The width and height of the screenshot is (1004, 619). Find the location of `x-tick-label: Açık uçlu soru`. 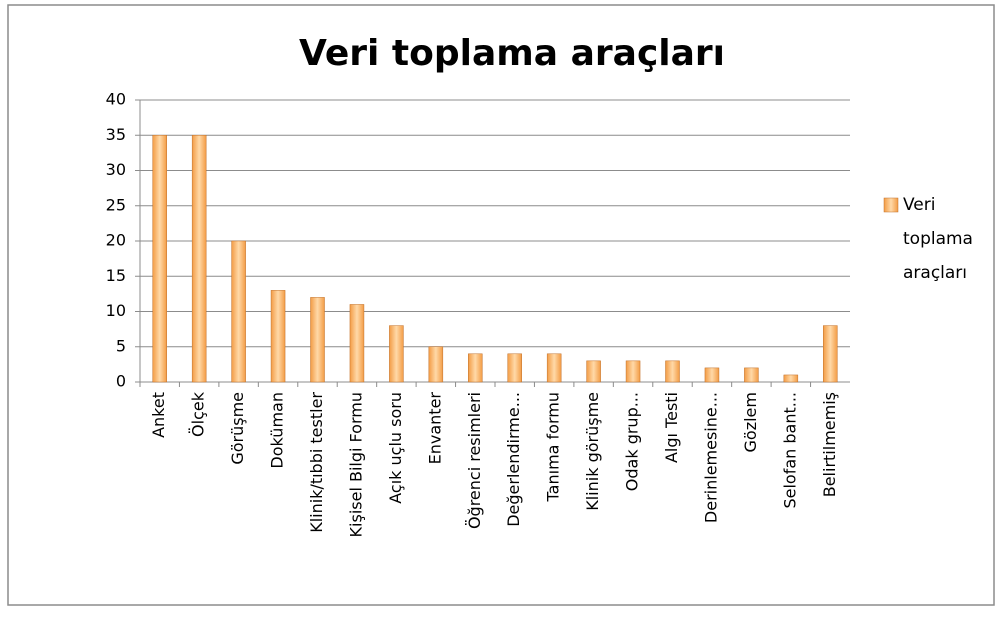

x-tick-label: Açık uçlu soru is located at coordinates (395, 448).